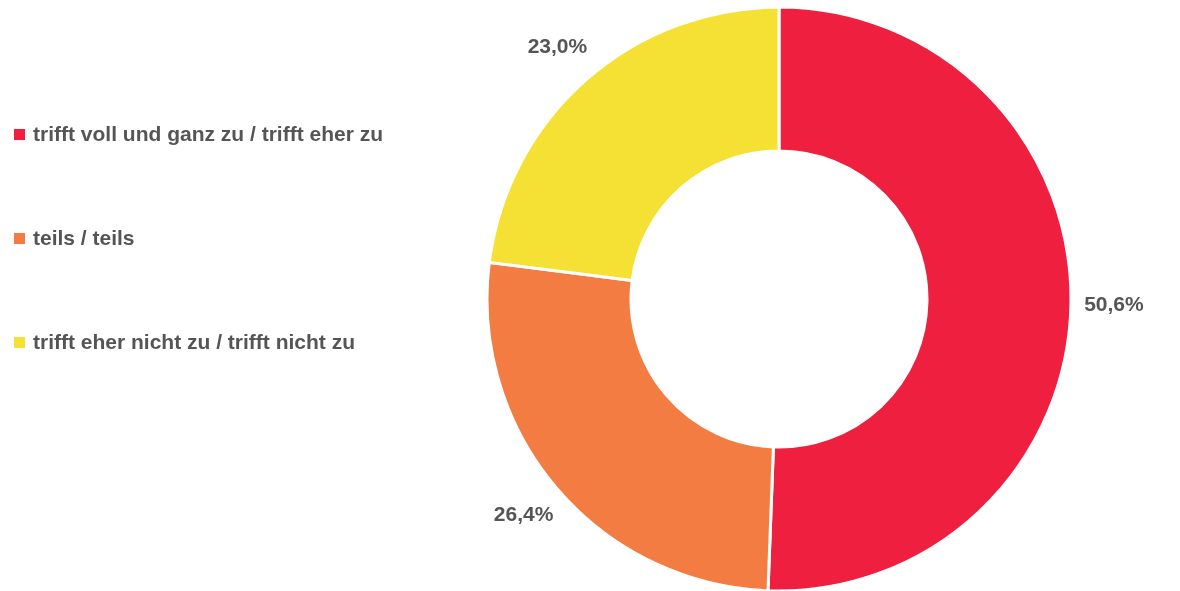 The height and width of the screenshot is (591, 1180). Describe the element at coordinates (84, 237) in the screenshot. I see `legend-label: teils / teils` at that location.